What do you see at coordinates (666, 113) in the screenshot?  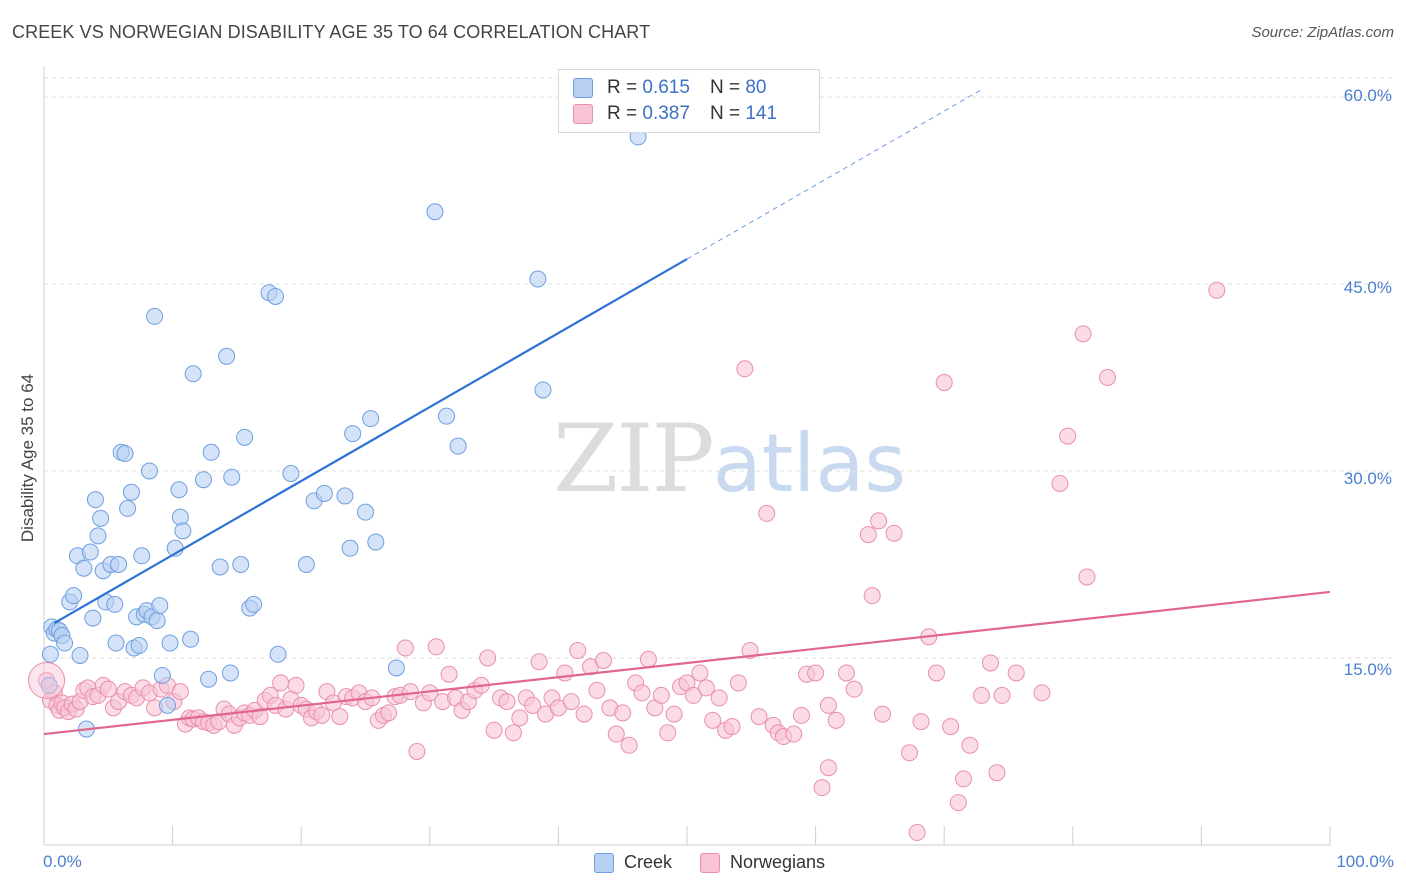 I see `norwegians-r-value: 0.387` at bounding box center [666, 113].